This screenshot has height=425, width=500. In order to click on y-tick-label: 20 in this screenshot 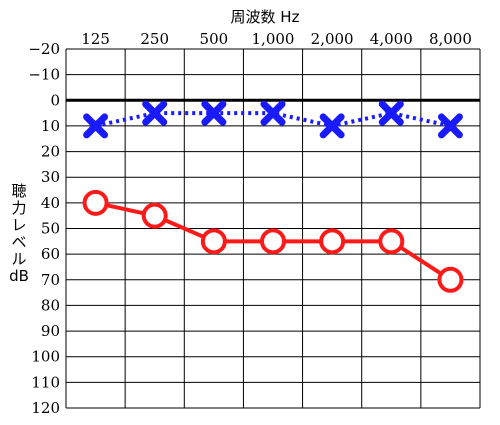, I will do `click(50, 152)`.